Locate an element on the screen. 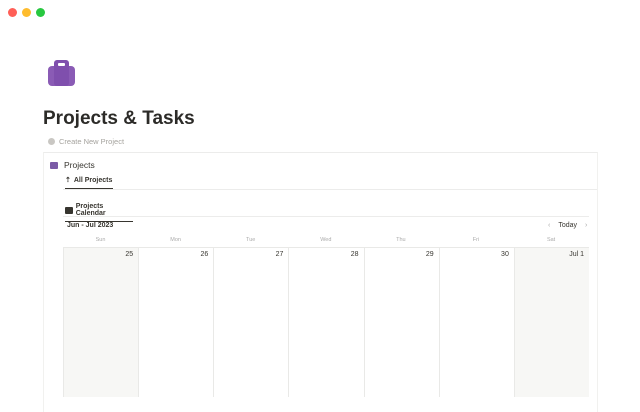 This screenshot has height=412, width=640. briefcase-icon is located at coordinates (61, 73).